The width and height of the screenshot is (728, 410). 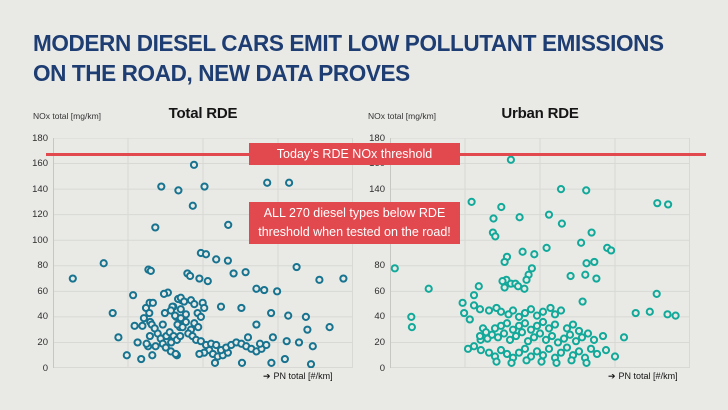 What do you see at coordinates (40, 215) in the screenshot?
I see `y-tick-label: 120` at bounding box center [40, 215].